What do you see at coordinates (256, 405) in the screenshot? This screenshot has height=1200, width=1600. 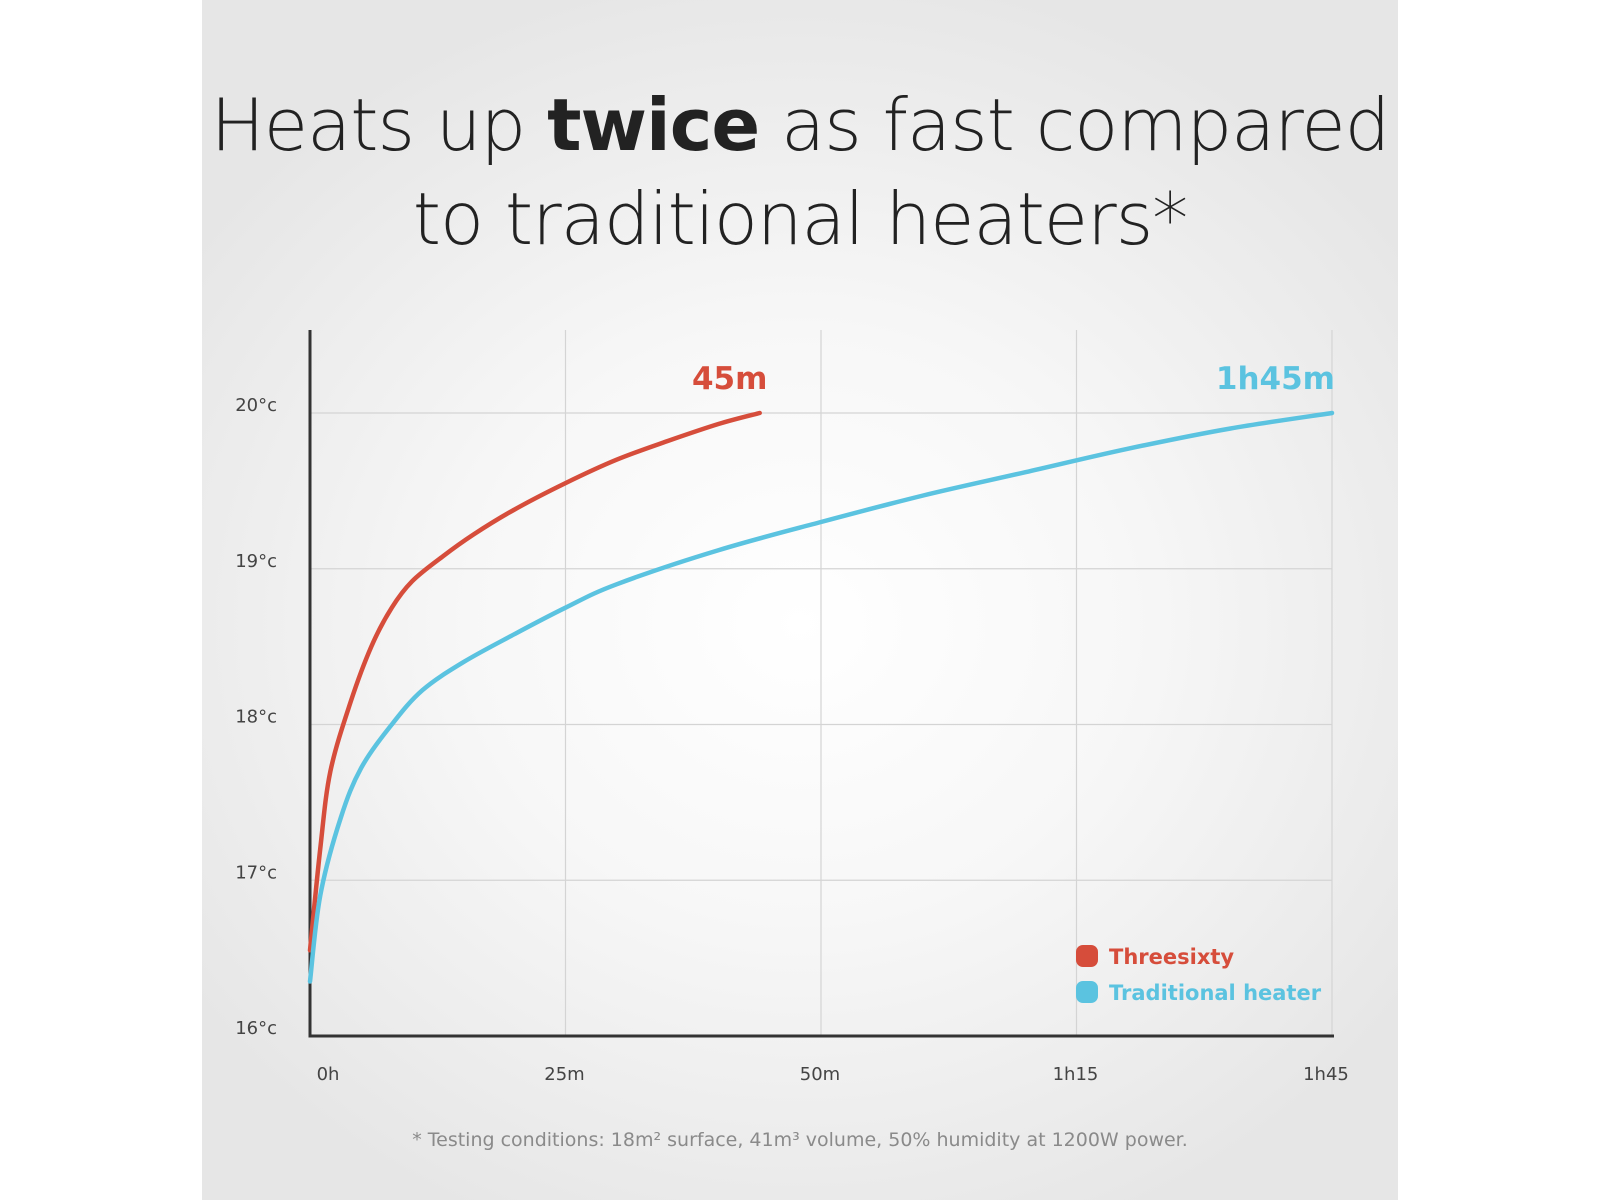 I see `y-tick-label: 20°c` at bounding box center [256, 405].